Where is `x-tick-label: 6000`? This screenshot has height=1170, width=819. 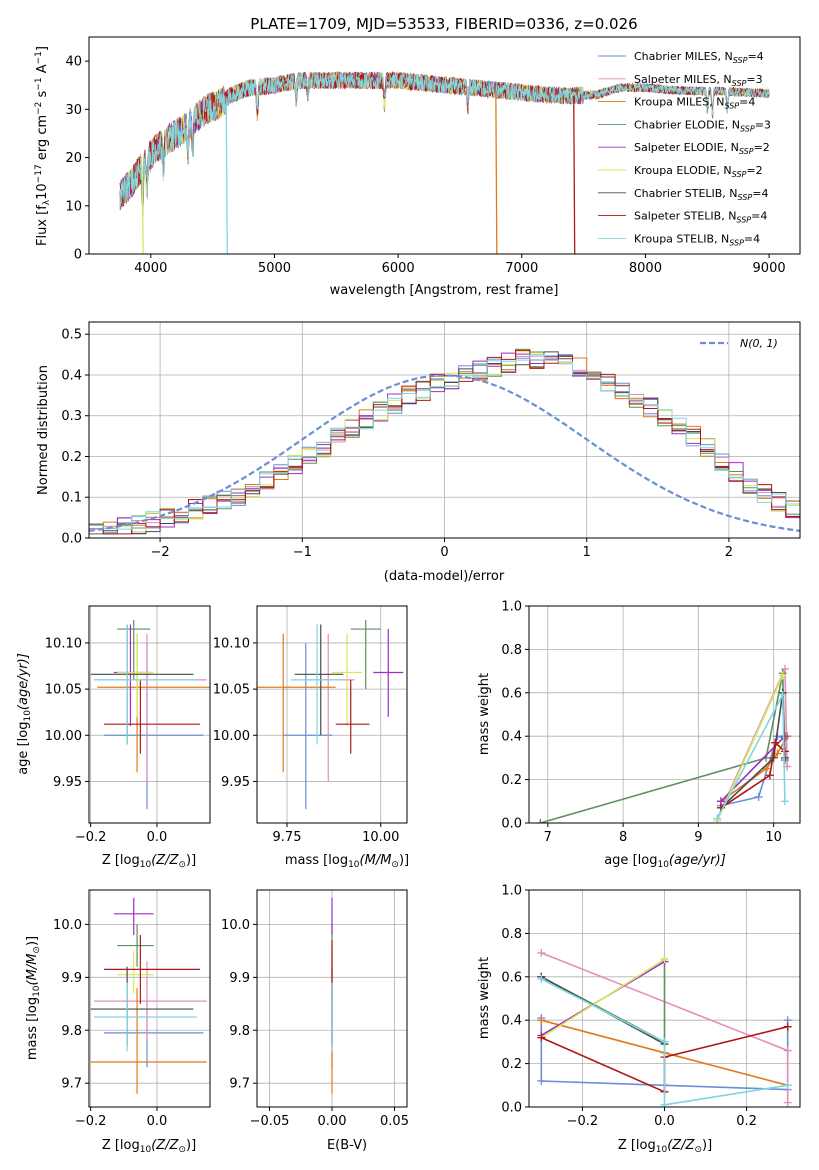
x-tick-label: 6000 is located at coordinates (398, 268).